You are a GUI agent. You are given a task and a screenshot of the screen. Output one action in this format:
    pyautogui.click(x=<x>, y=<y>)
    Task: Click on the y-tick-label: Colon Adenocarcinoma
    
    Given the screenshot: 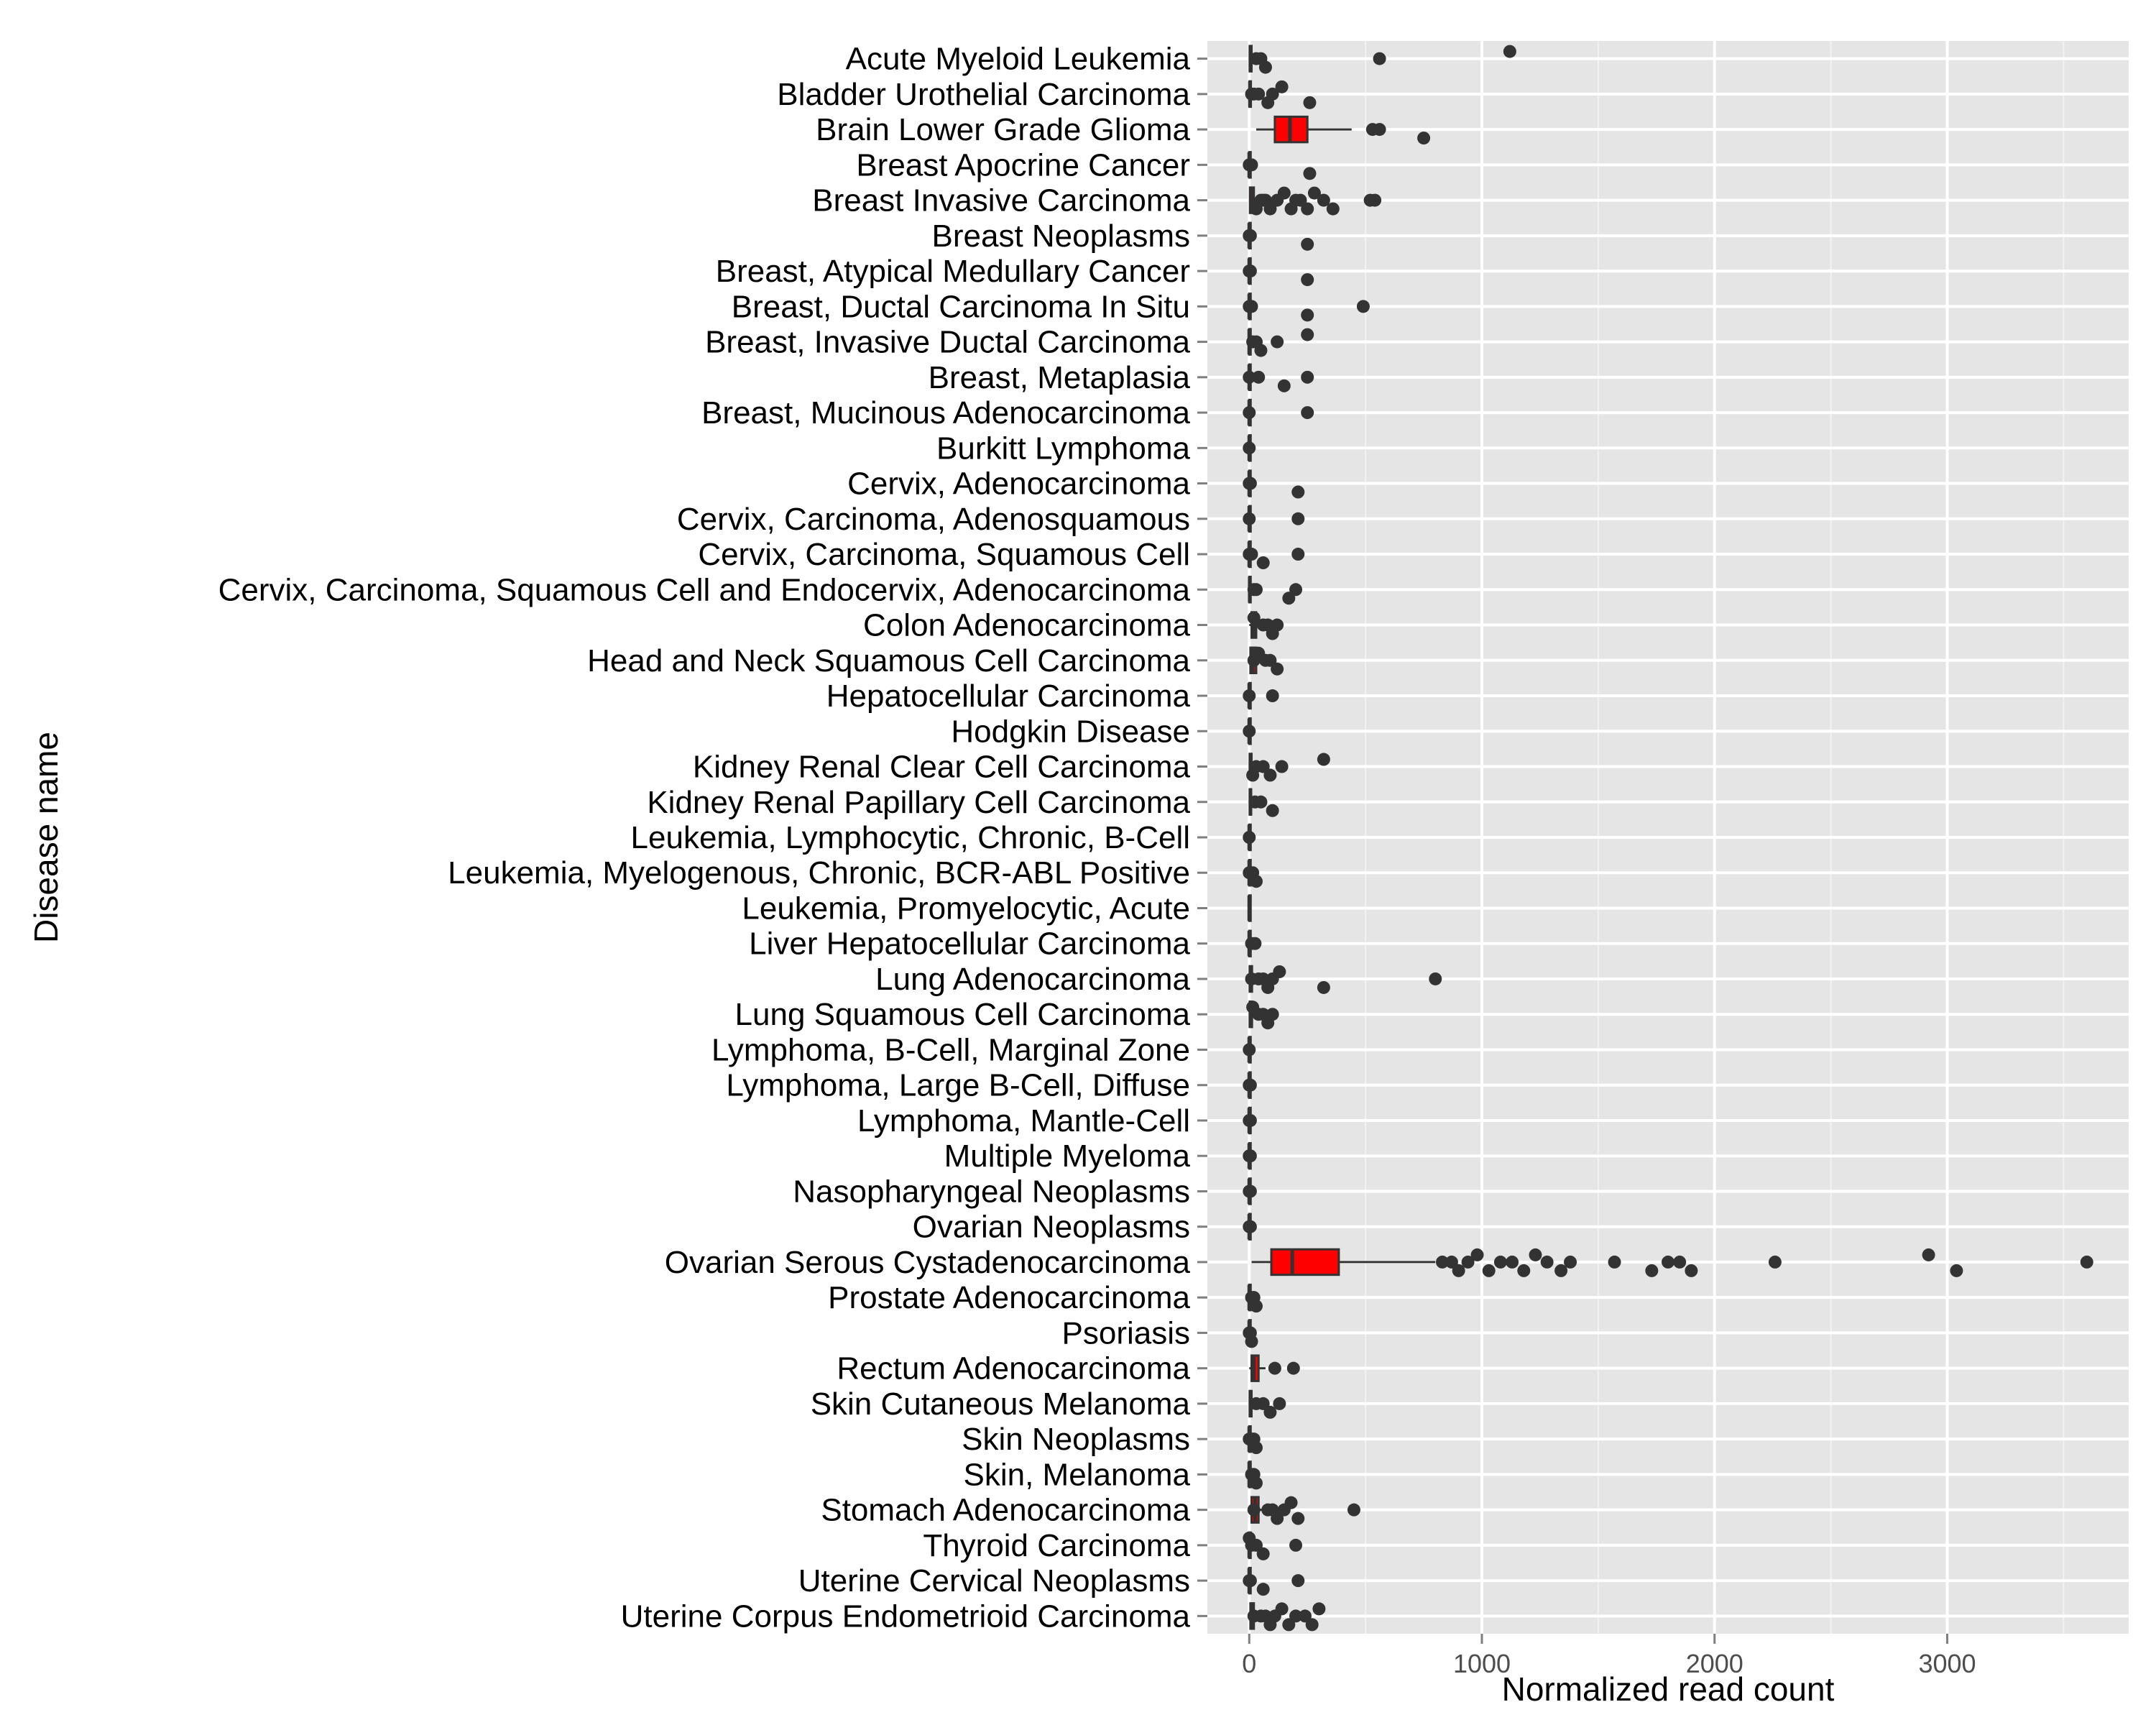 What is the action you would take?
    pyautogui.click(x=1026, y=625)
    